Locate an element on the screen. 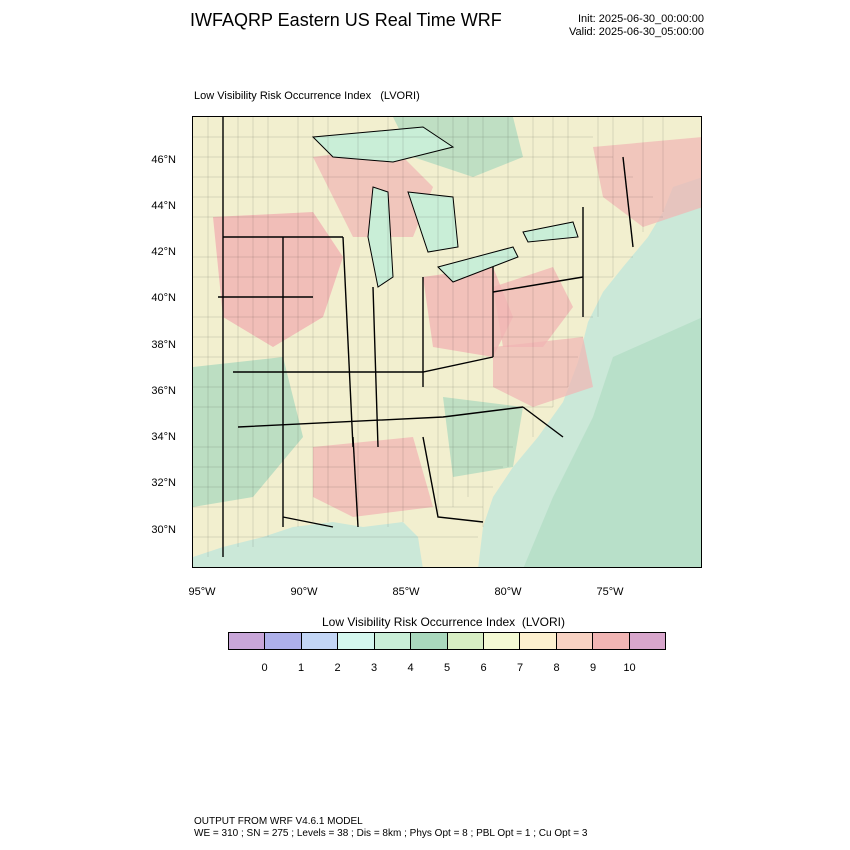 This screenshot has height=850, width=850. lat-tick-34: 34°N is located at coordinates (163, 437).